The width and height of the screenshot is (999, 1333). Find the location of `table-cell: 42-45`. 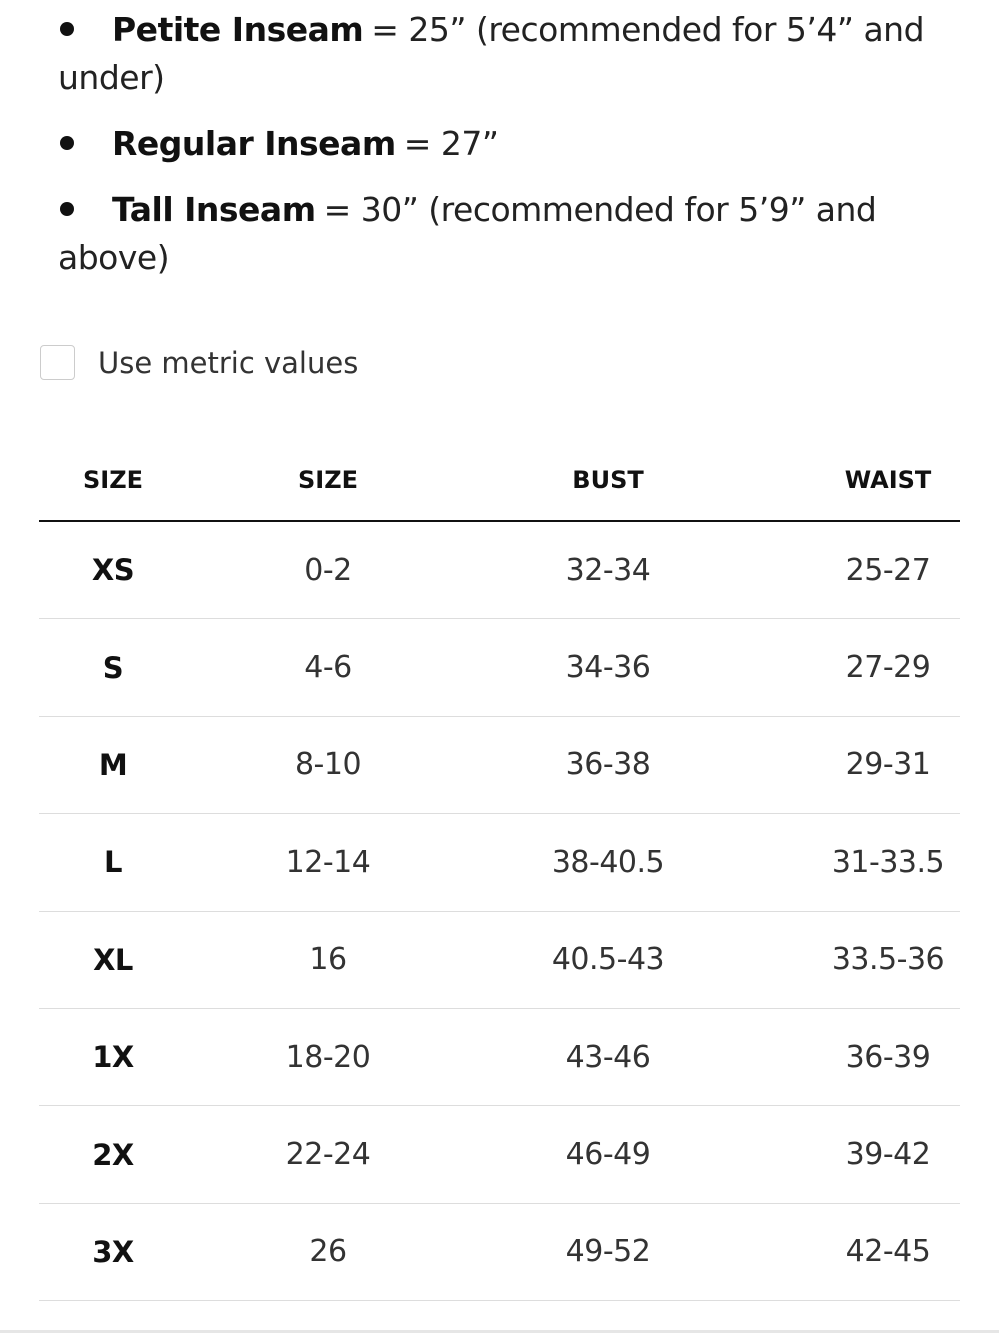

table-cell: 42-45 is located at coordinates (888, 1252).